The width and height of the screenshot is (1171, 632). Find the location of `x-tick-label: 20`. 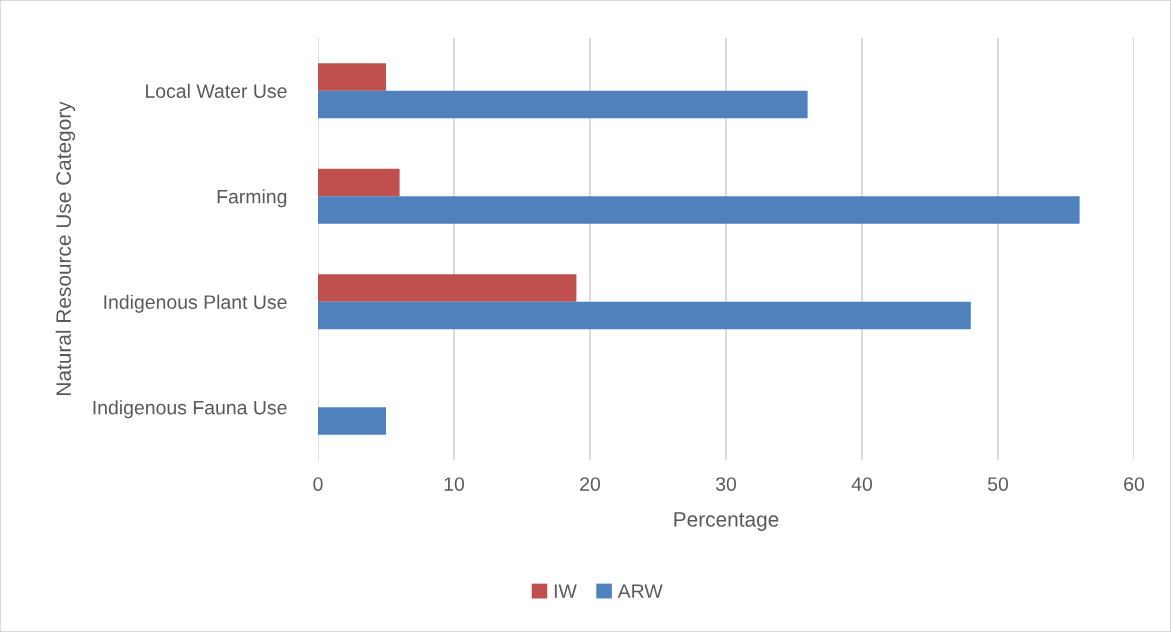

x-tick-label: 20 is located at coordinates (590, 484).